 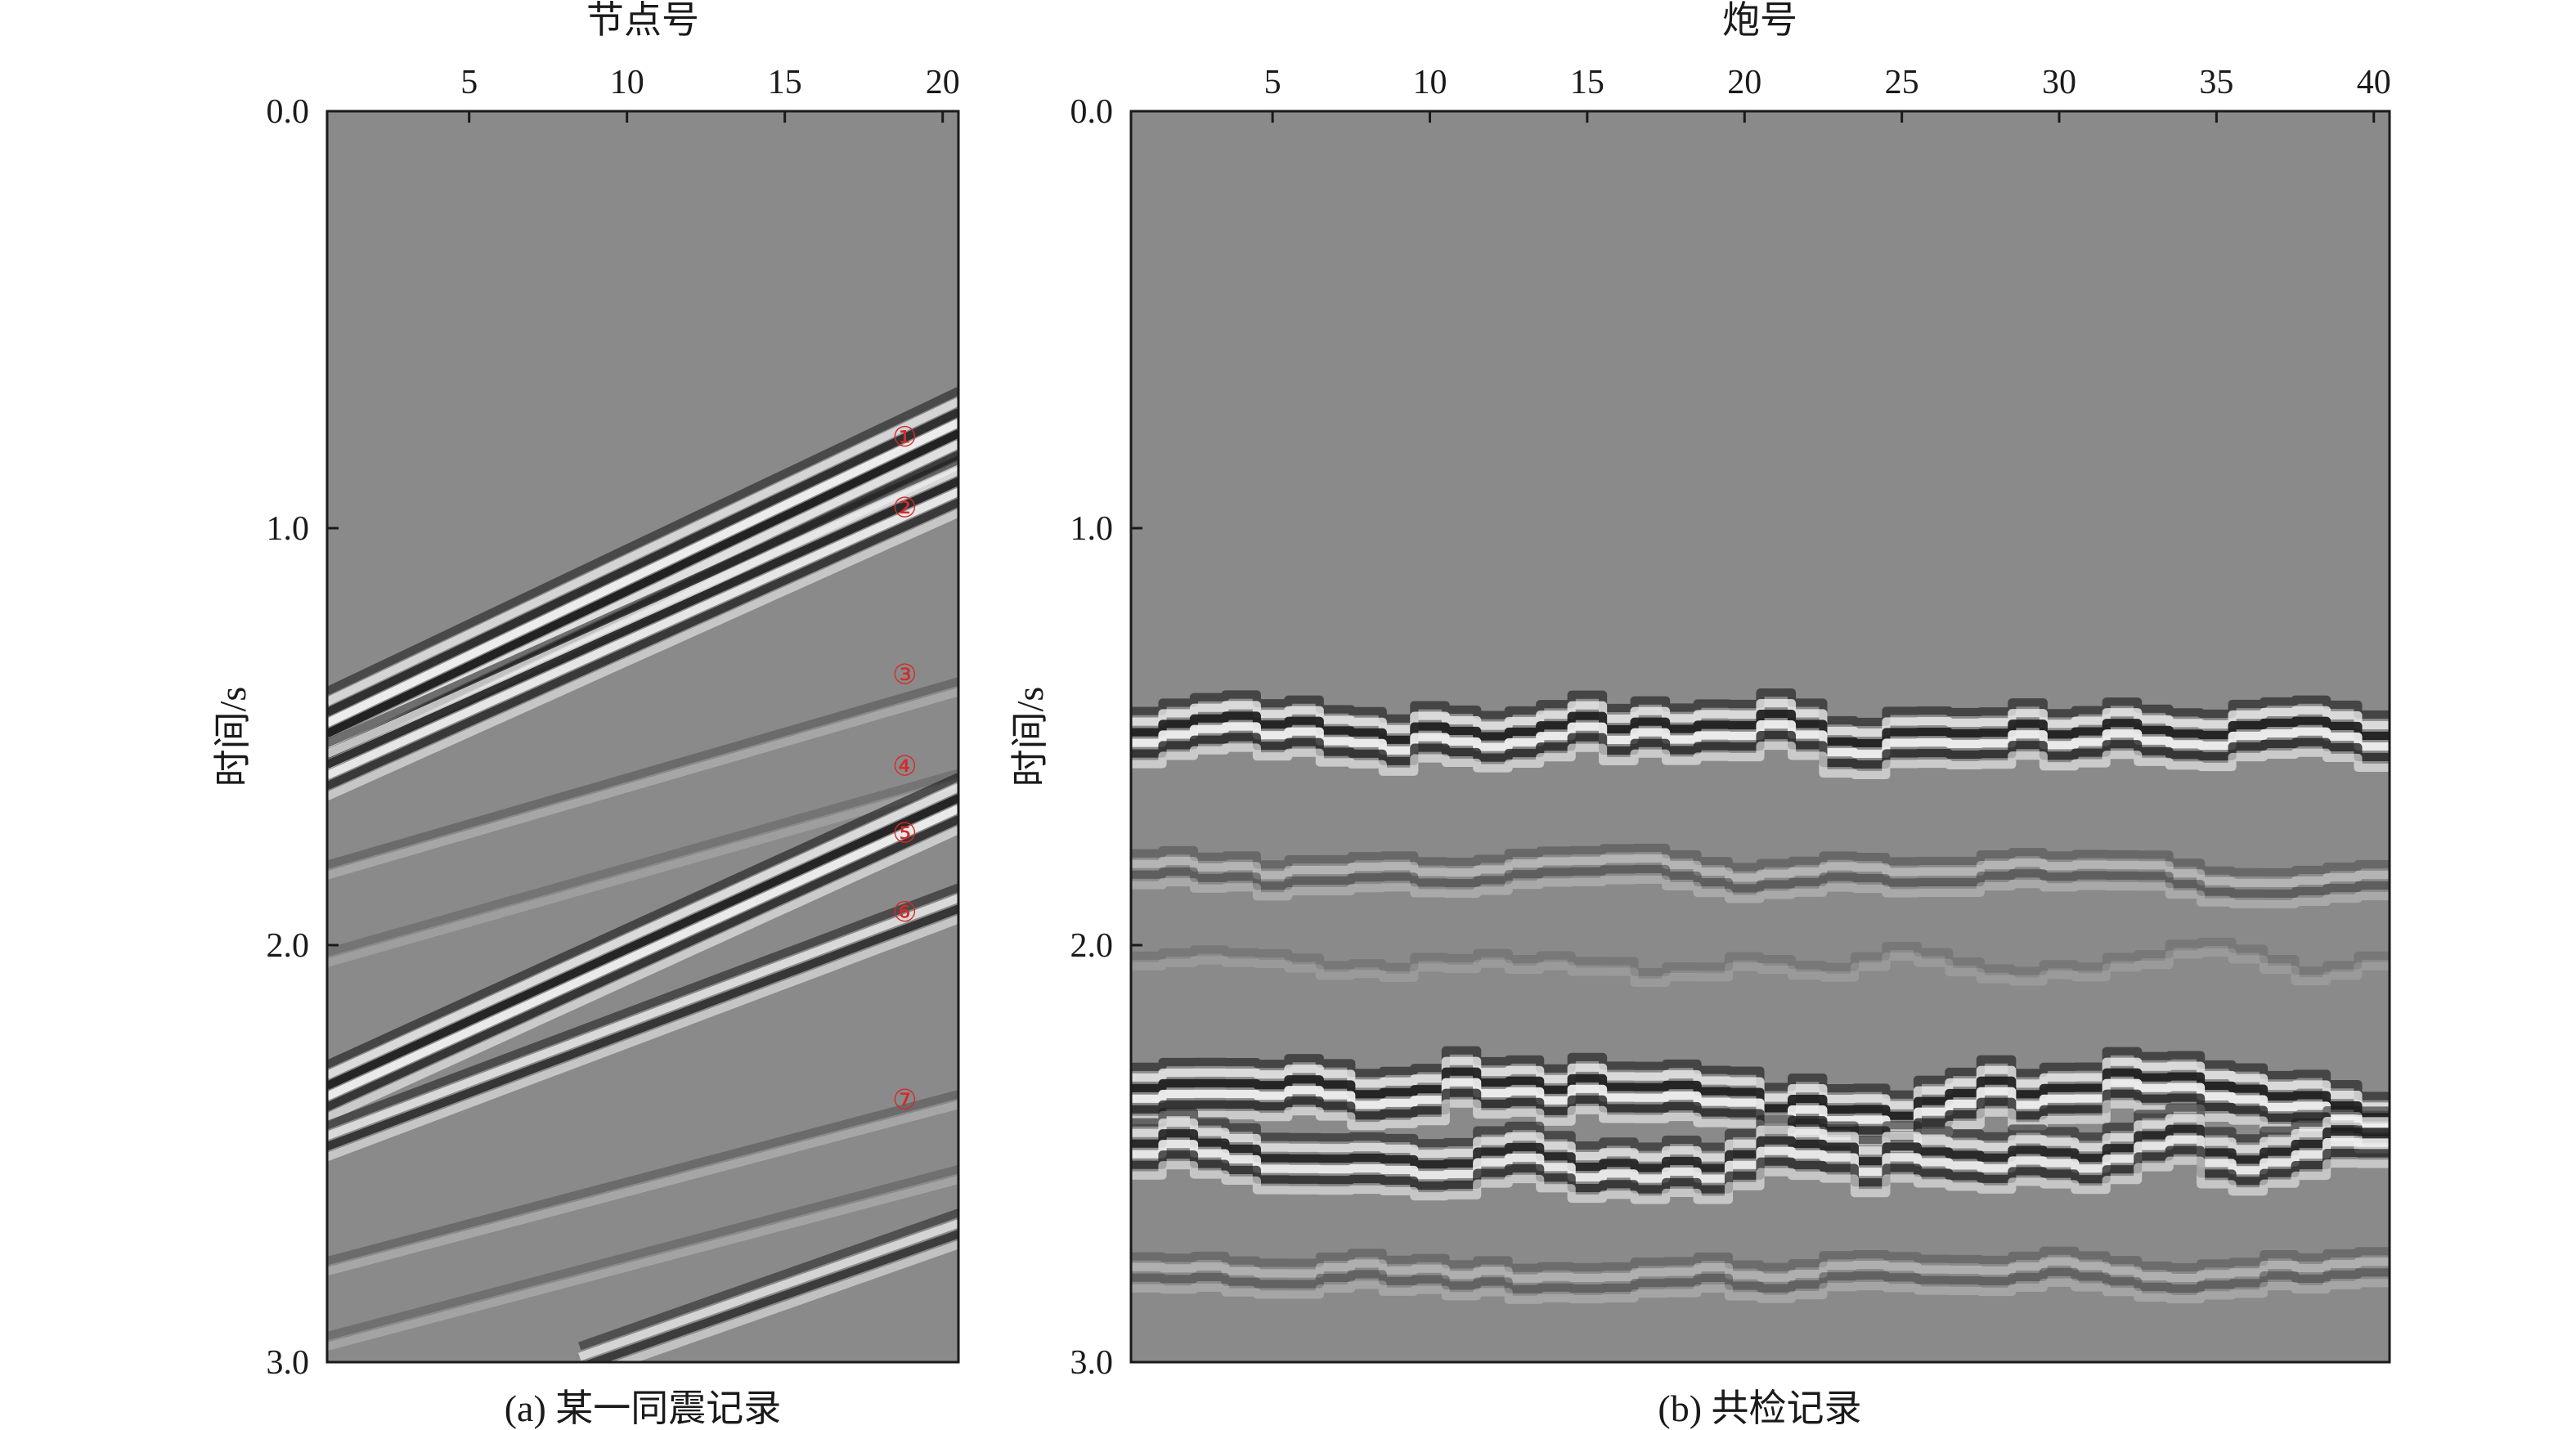 What do you see at coordinates (905, 913) in the screenshot?
I see `event-marker: ⑥` at bounding box center [905, 913].